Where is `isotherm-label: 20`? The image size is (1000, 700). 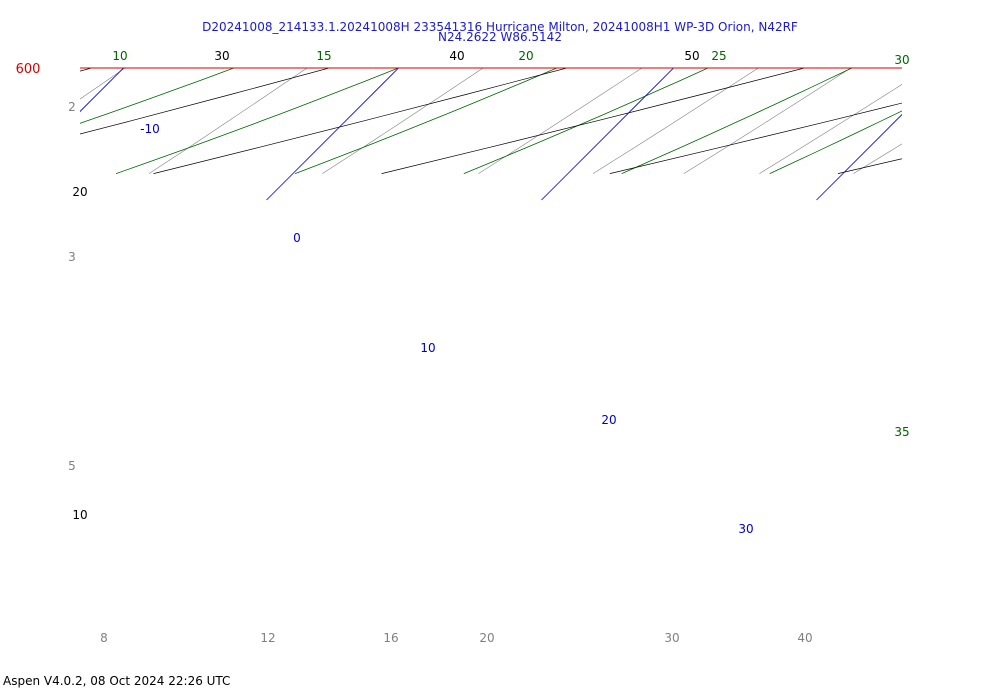 isotherm-label: 20 is located at coordinates (608, 420).